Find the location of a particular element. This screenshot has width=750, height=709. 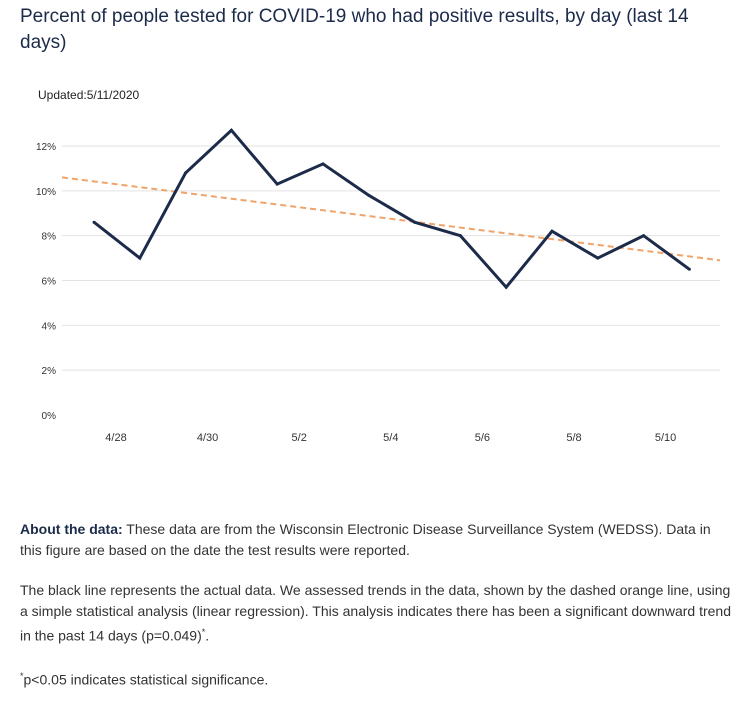

trend-line is located at coordinates (391, 219).